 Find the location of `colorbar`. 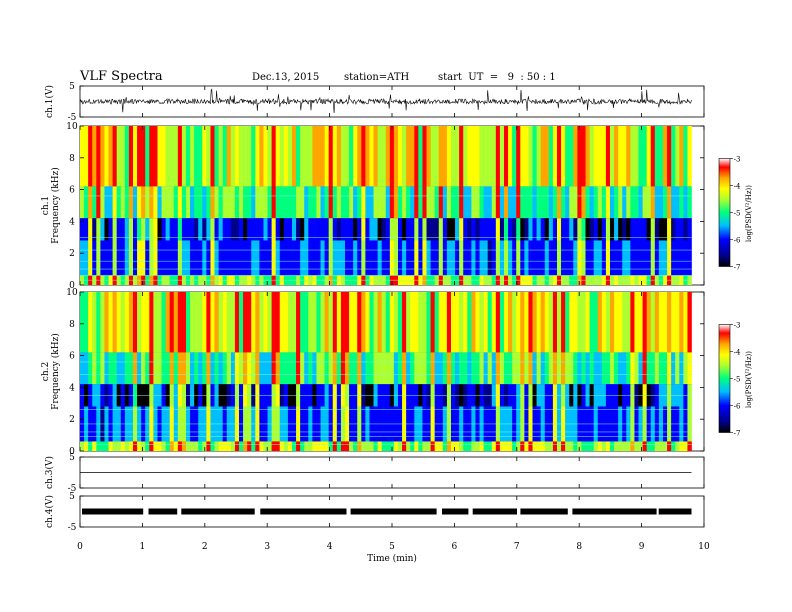

colorbar is located at coordinates (724, 212).